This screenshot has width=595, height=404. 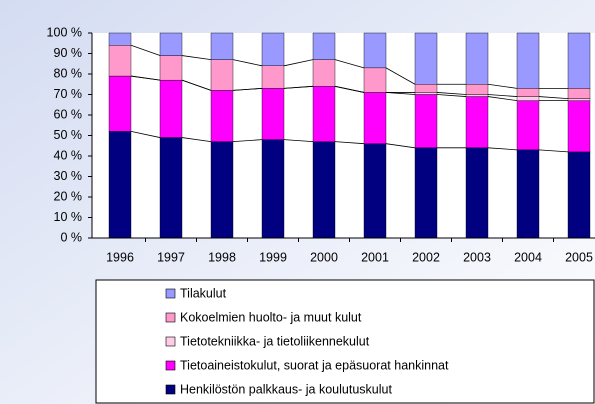 What do you see at coordinates (68, 155) in the screenshot?
I see `y-tick-label: 40 %` at bounding box center [68, 155].